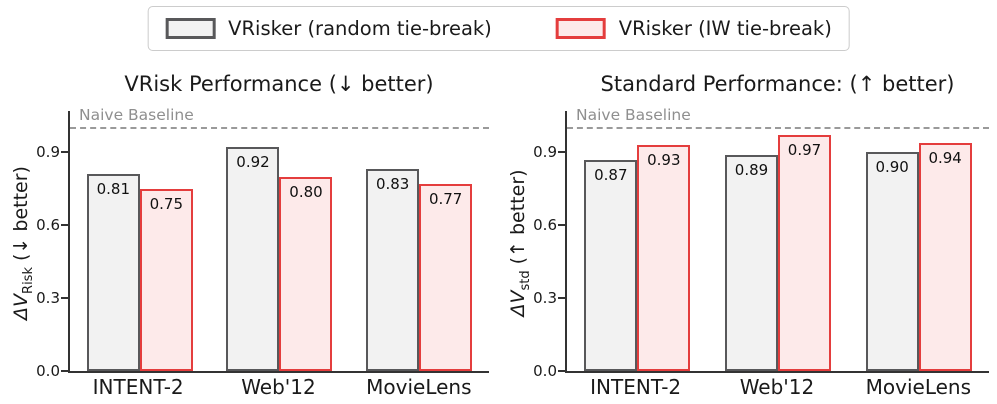 Image resolution: width=997 pixels, height=404 pixels. I want to click on bar-group-web'12: 0.89 0.97, so click(777, 253).